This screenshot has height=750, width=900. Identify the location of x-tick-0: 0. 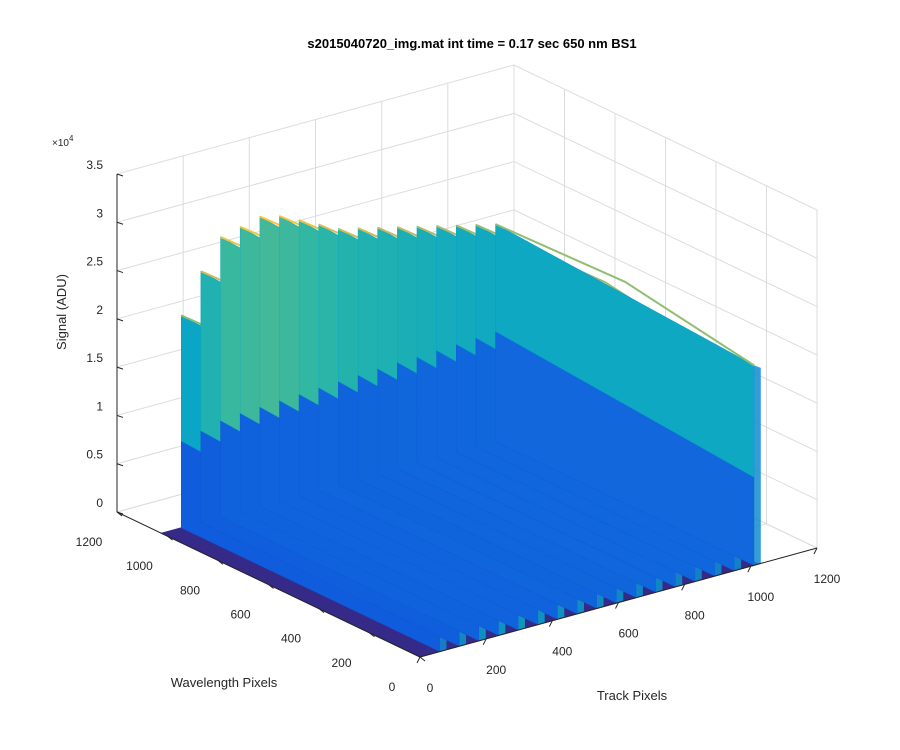
(430, 688).